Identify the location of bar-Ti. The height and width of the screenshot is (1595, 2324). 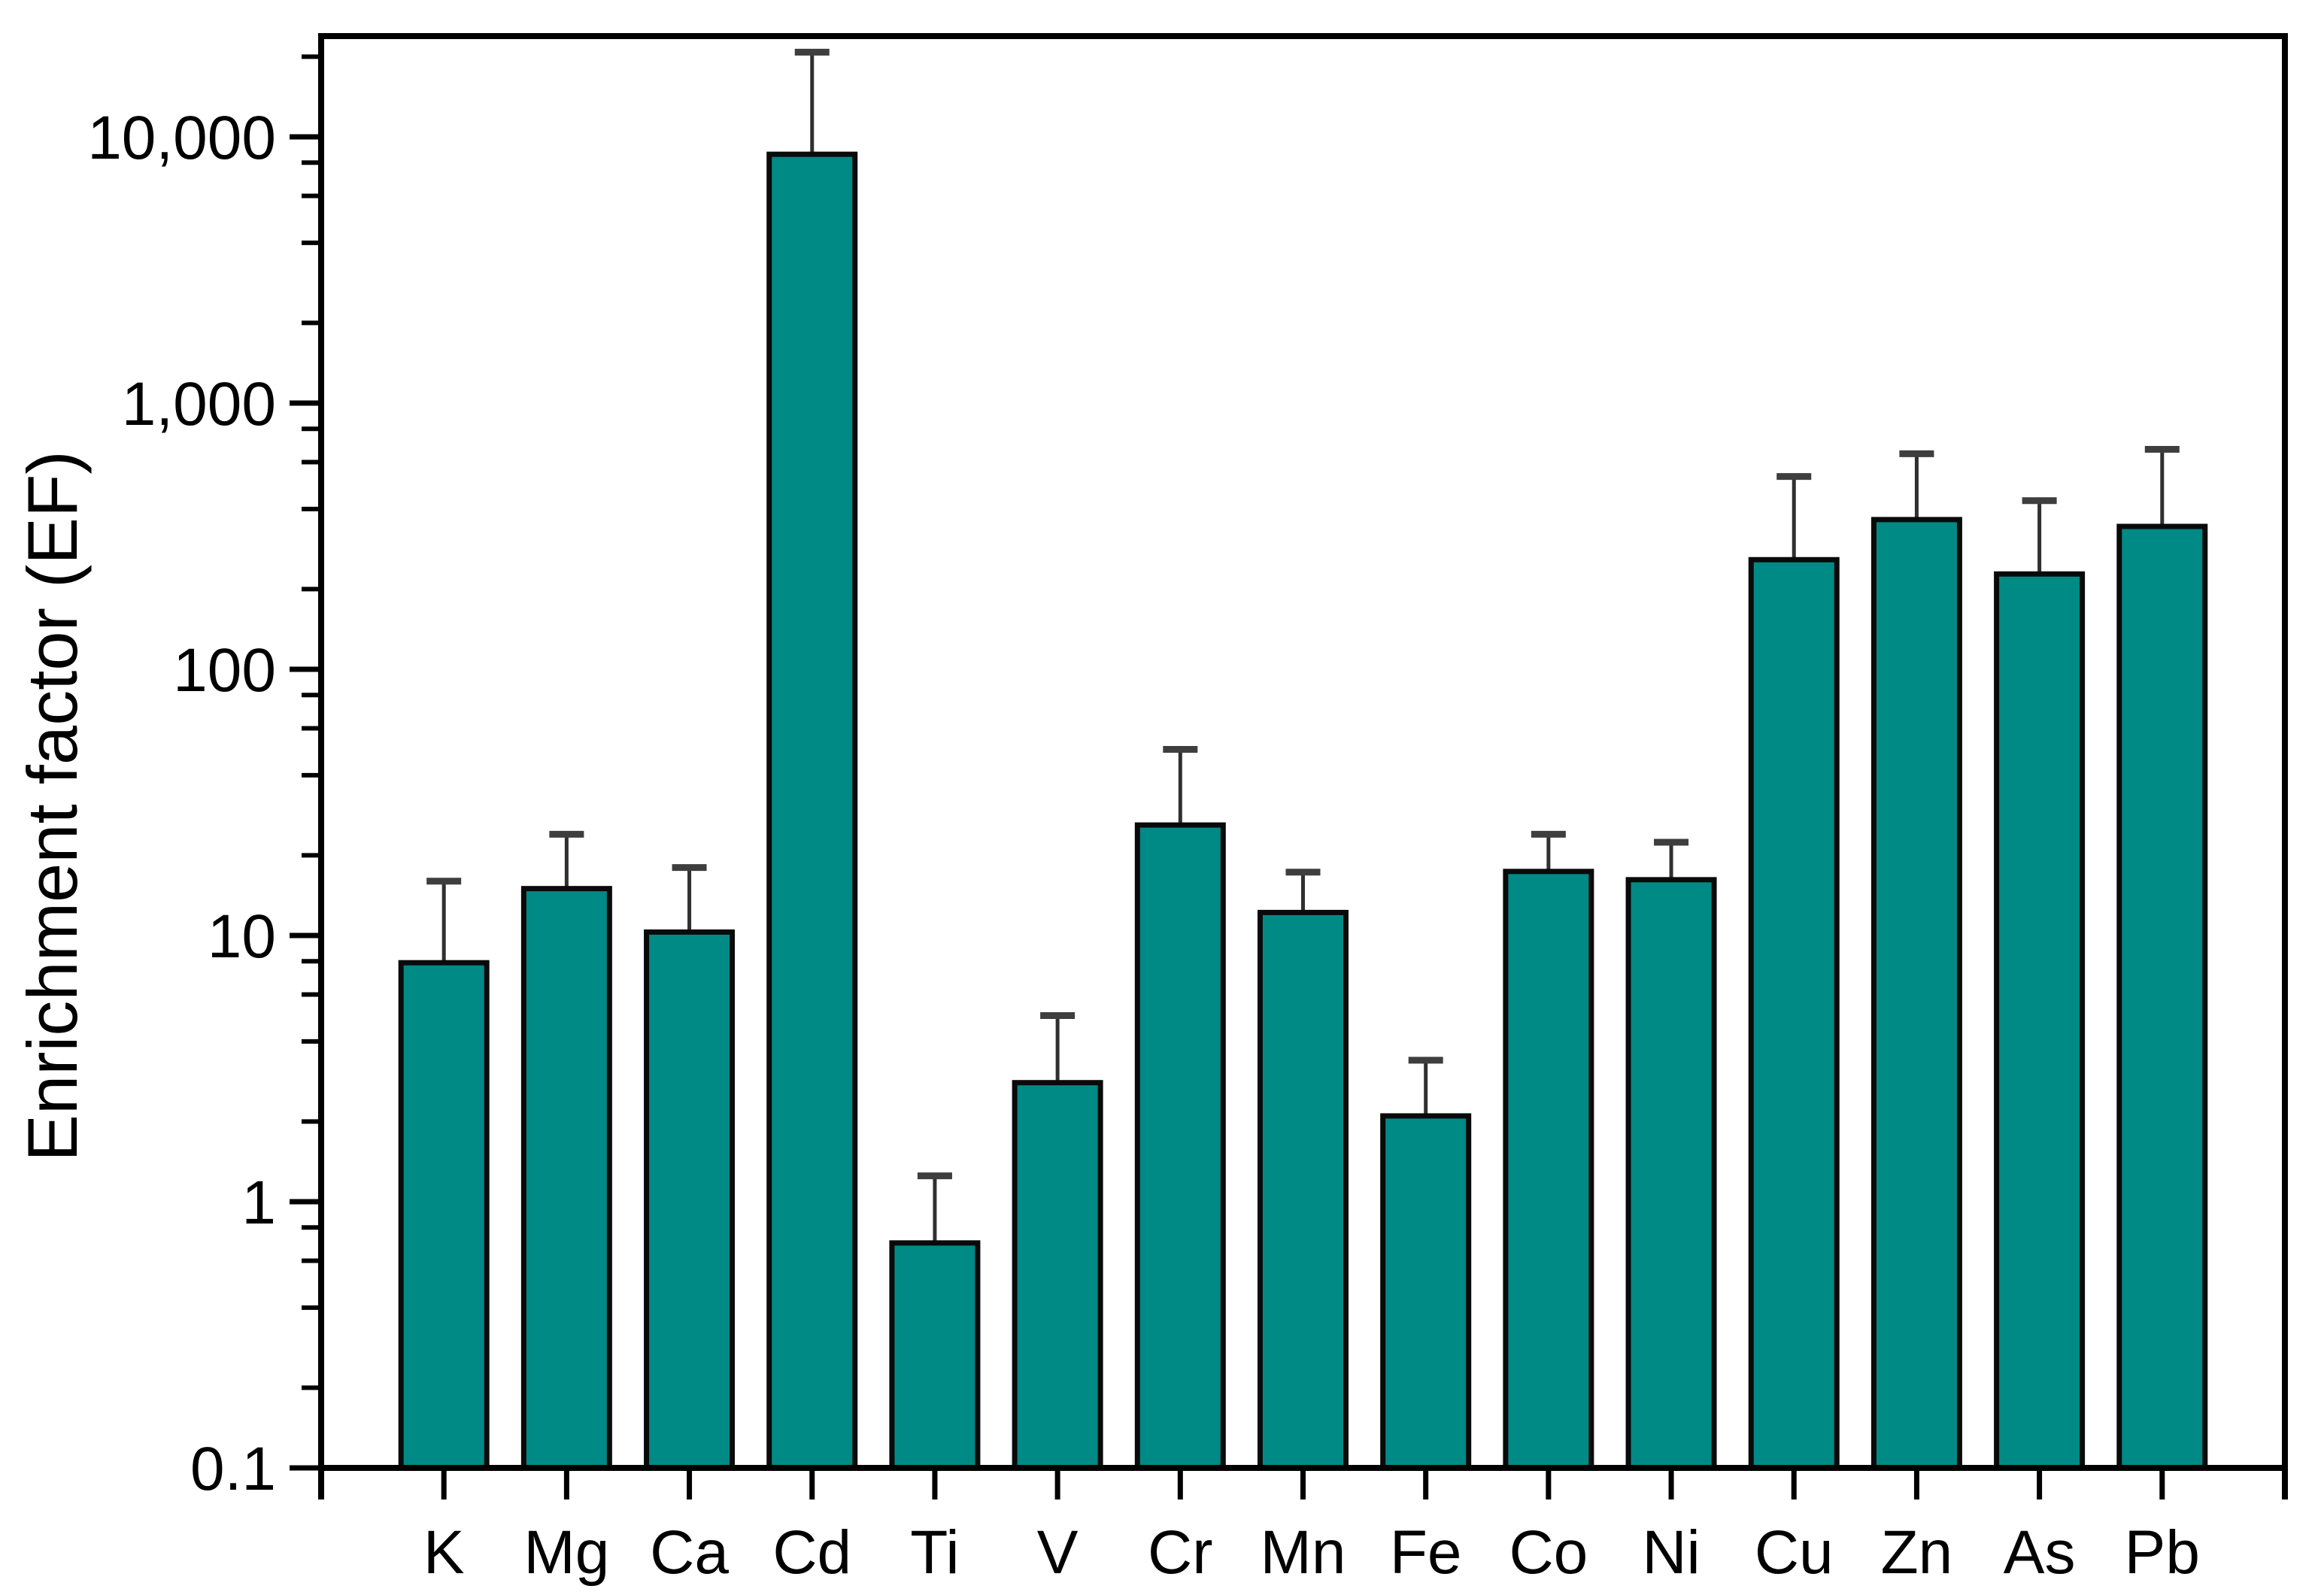
(935, 1355).